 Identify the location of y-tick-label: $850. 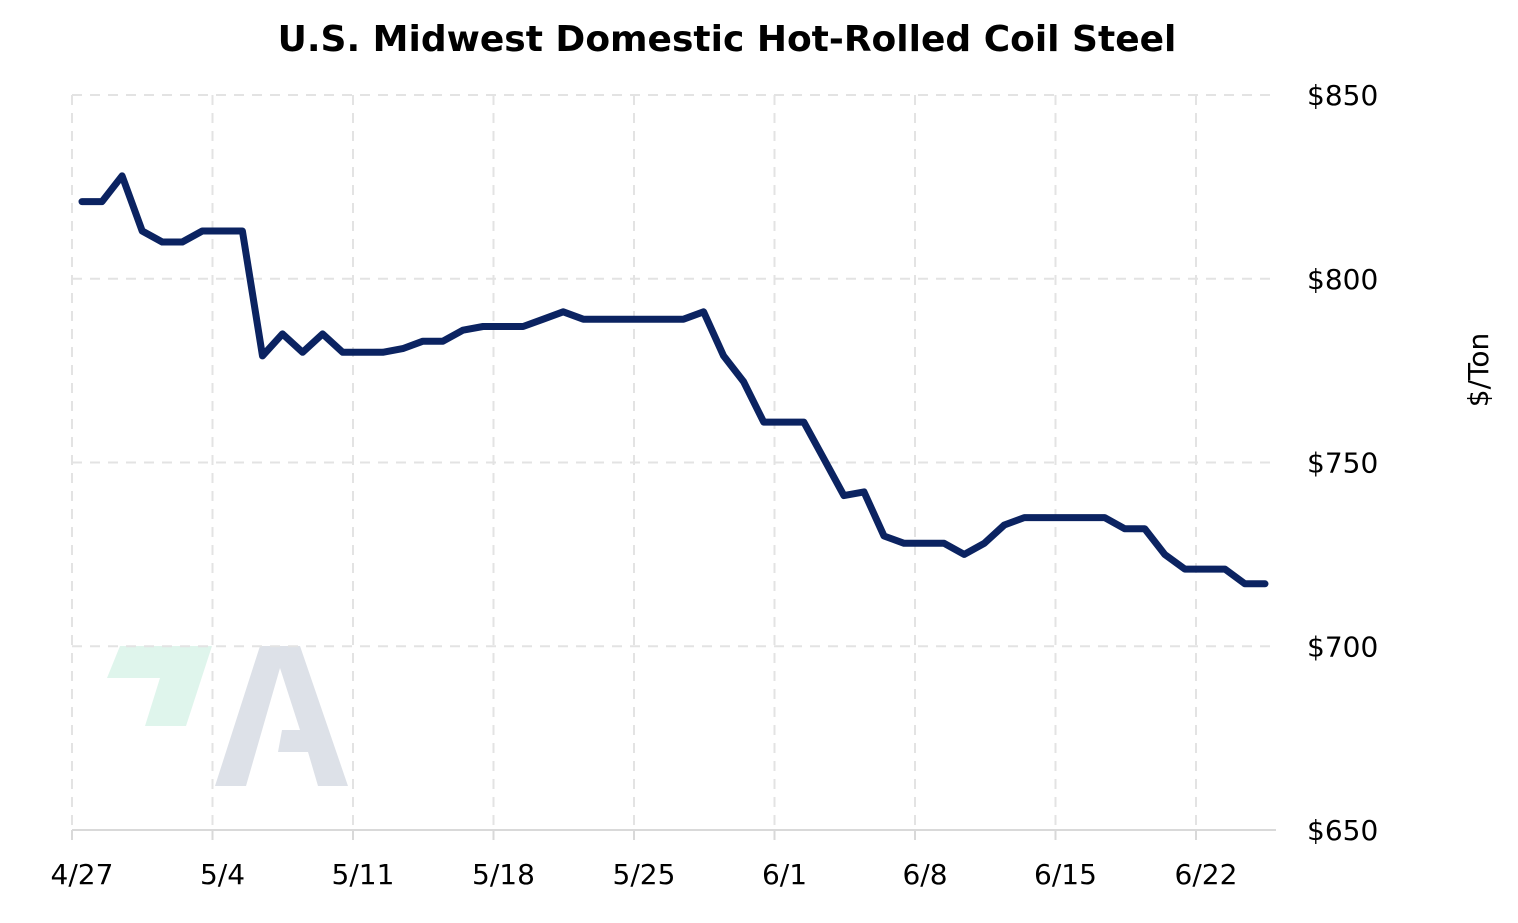
(1342, 95).